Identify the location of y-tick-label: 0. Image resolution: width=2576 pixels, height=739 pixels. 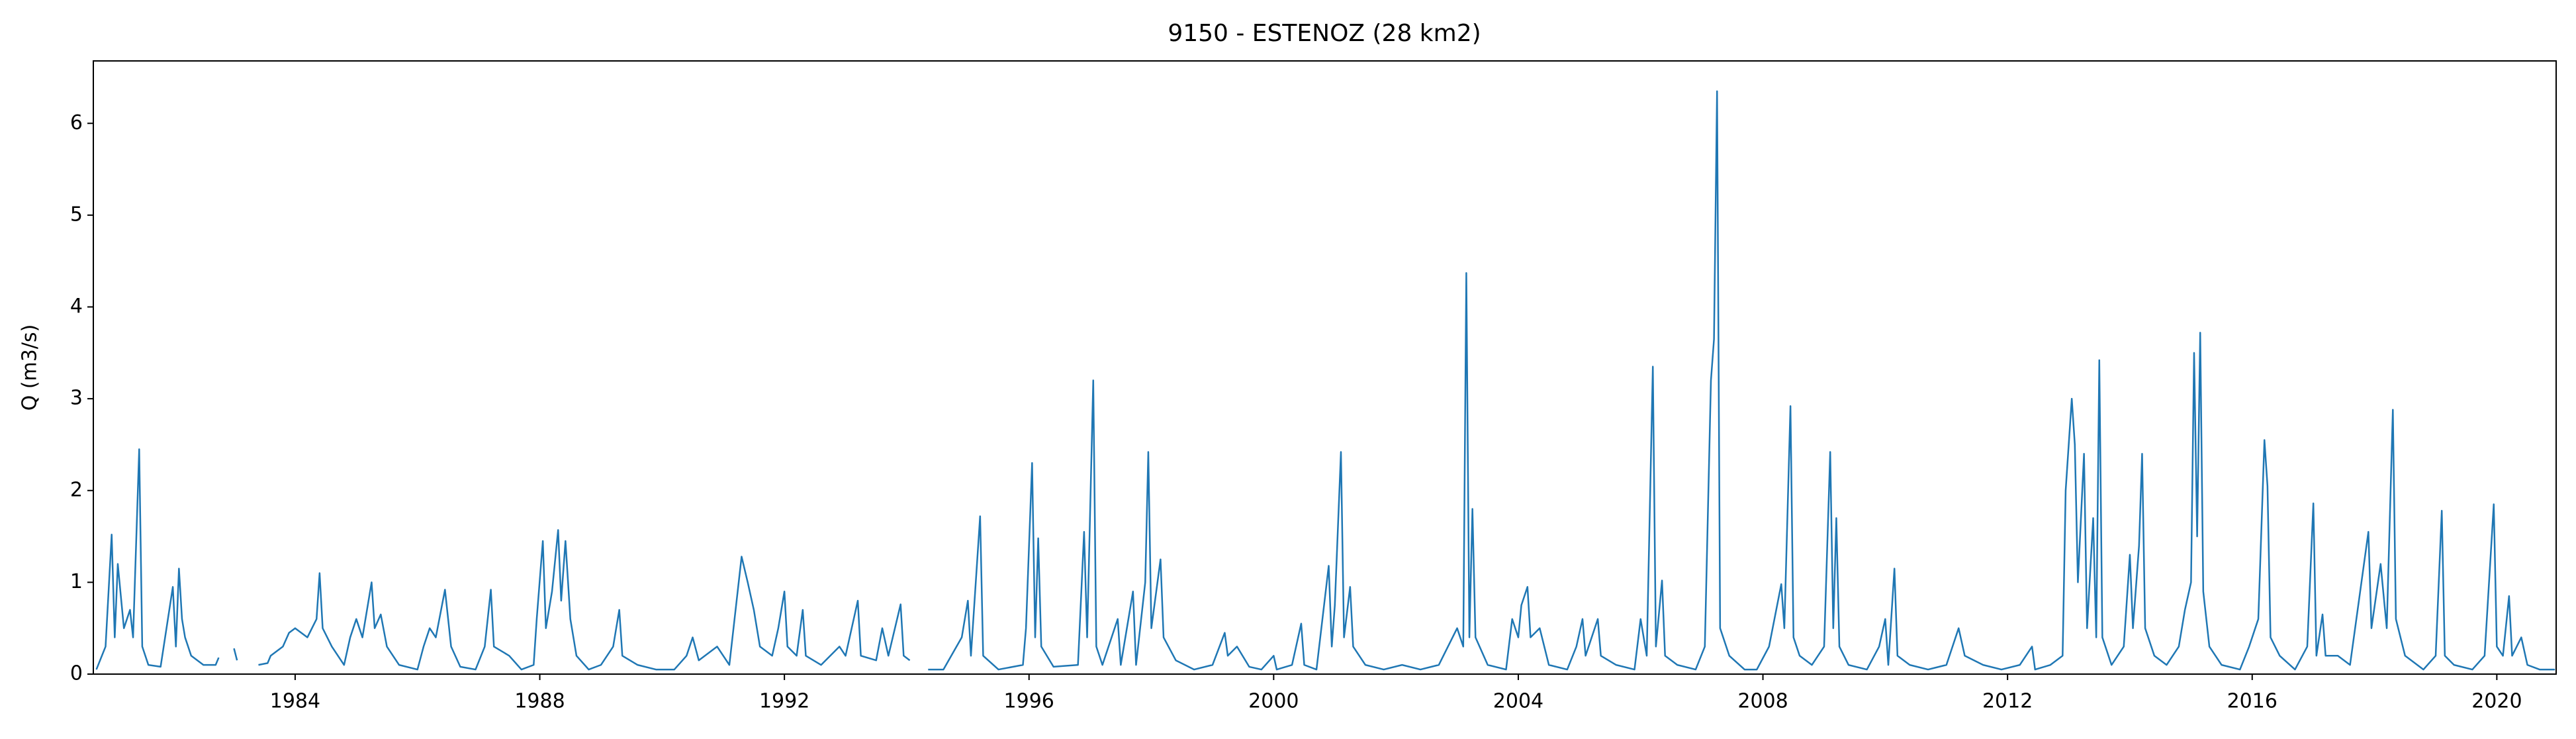
(76, 673).